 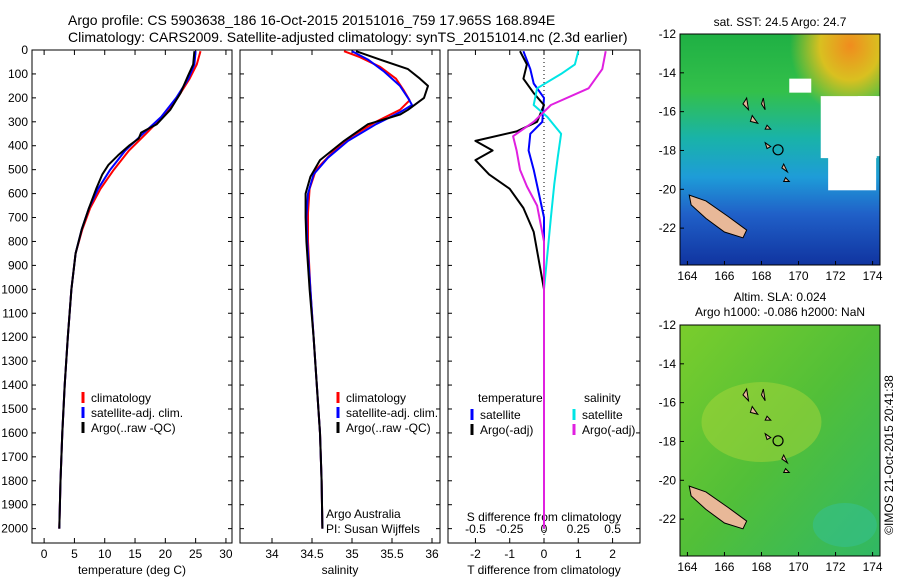 I want to click on y-tick-label: 1000, so click(x=14, y=289).